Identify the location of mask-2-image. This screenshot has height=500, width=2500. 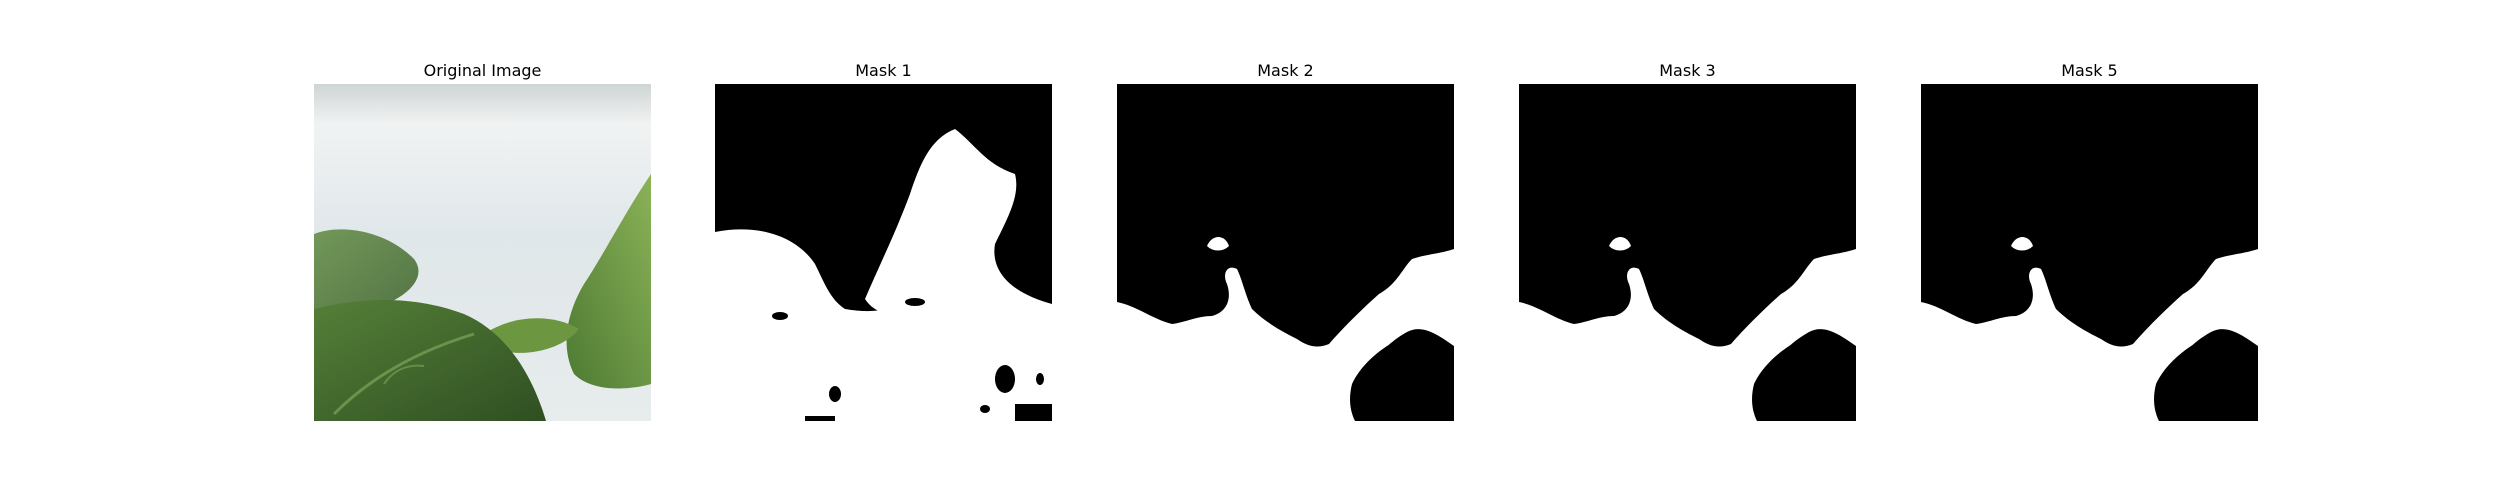
(1285, 252).